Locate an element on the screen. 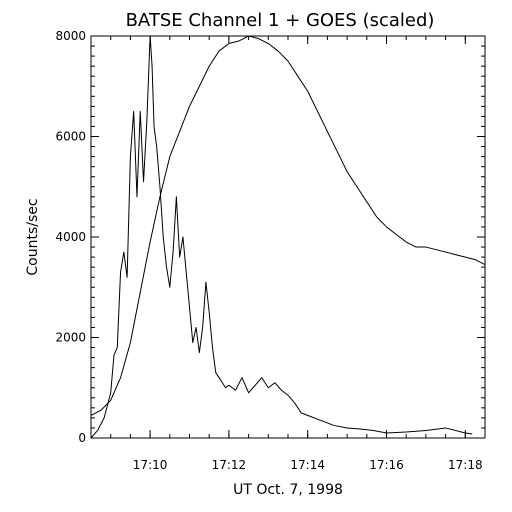  x-tick-label: 17:16 is located at coordinates (386, 465).